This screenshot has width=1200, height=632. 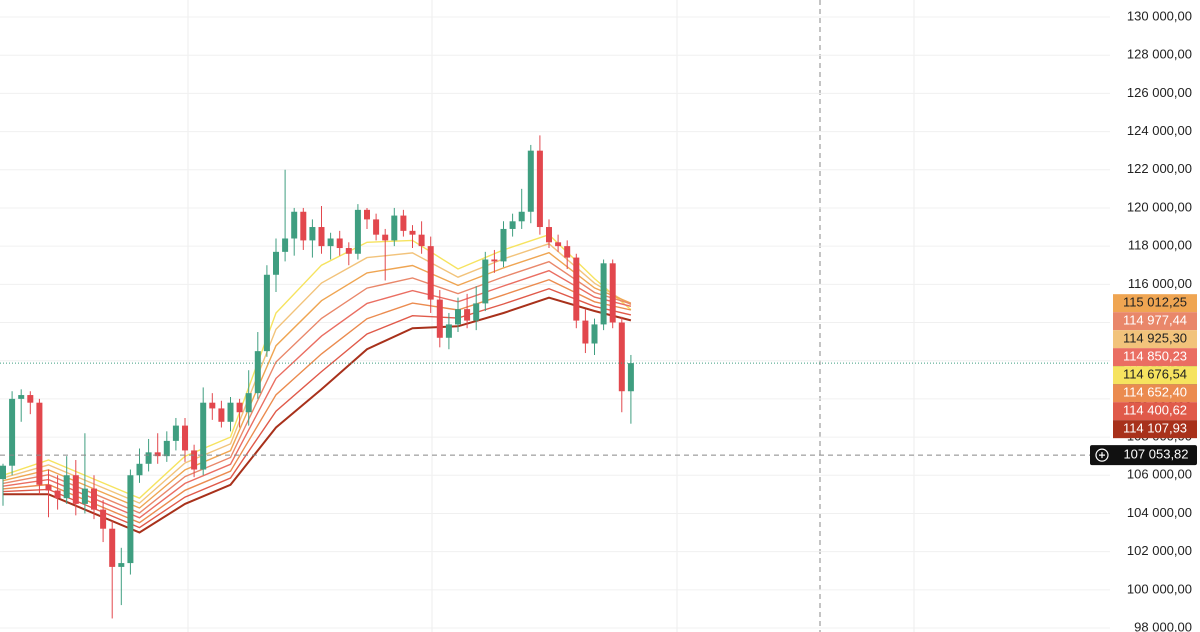 I want to click on crosshair-plus, so click(x=1102, y=455).